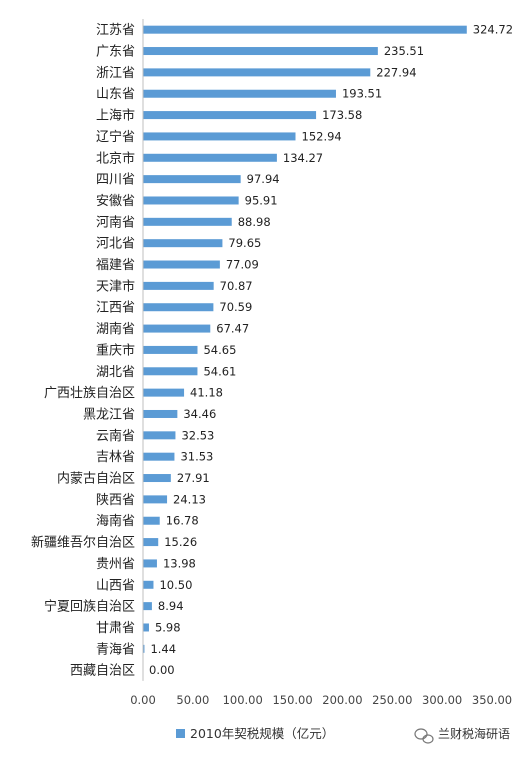 The image size is (532, 760). Describe the element at coordinates (115, 500) in the screenshot. I see `category-label-22: 陕西省` at that location.